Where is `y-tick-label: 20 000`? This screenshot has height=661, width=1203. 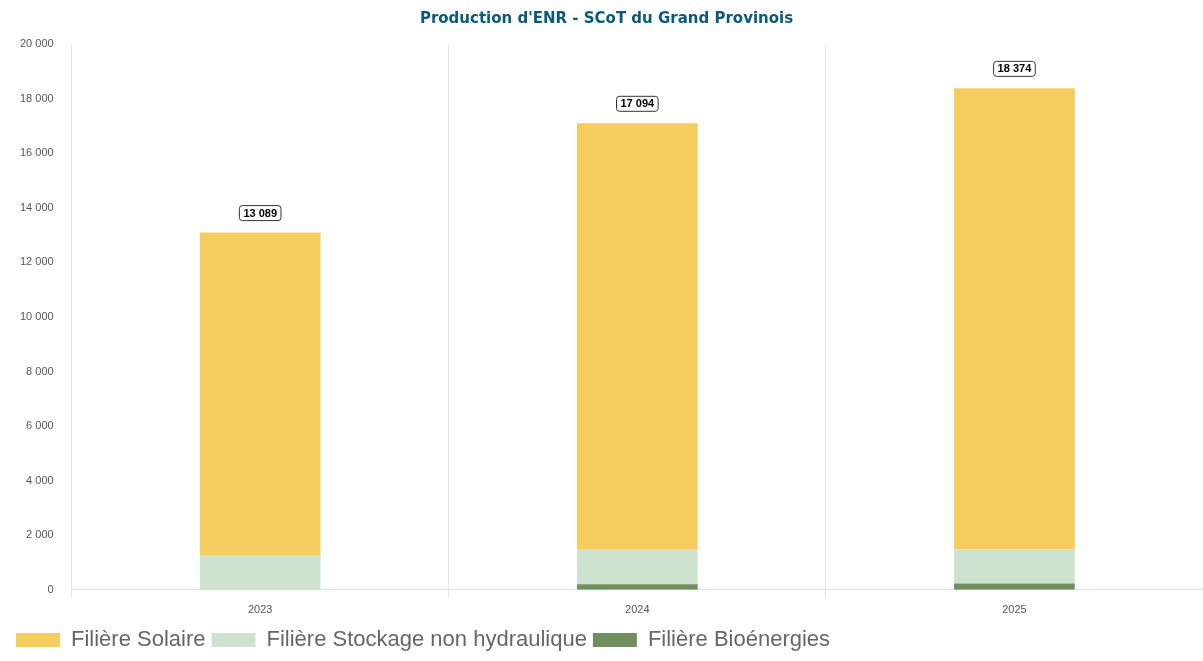
y-tick-label: 20 000 is located at coordinates (36, 43).